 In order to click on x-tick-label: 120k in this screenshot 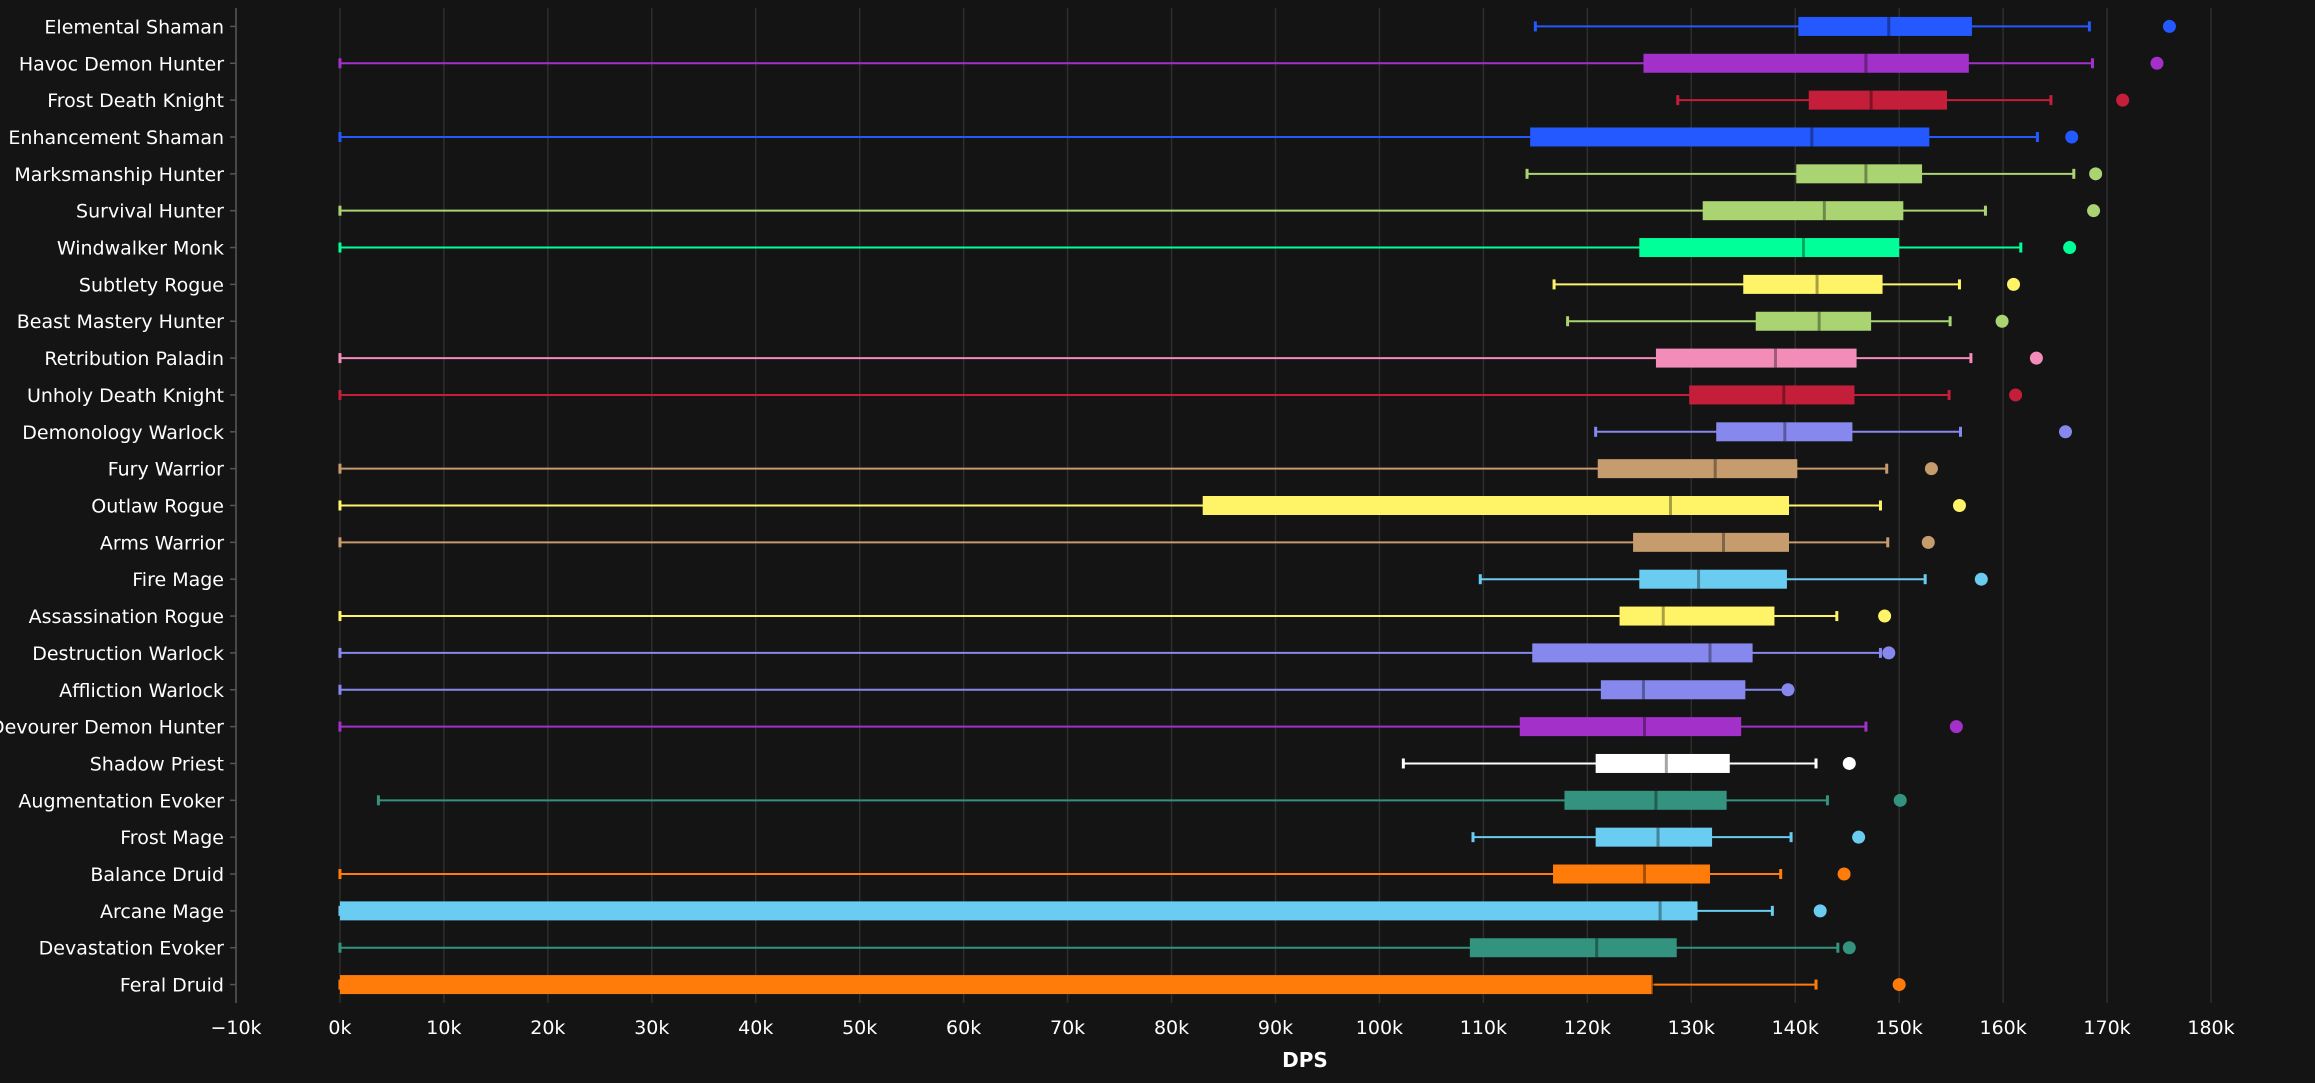, I will do `click(1587, 1028)`.